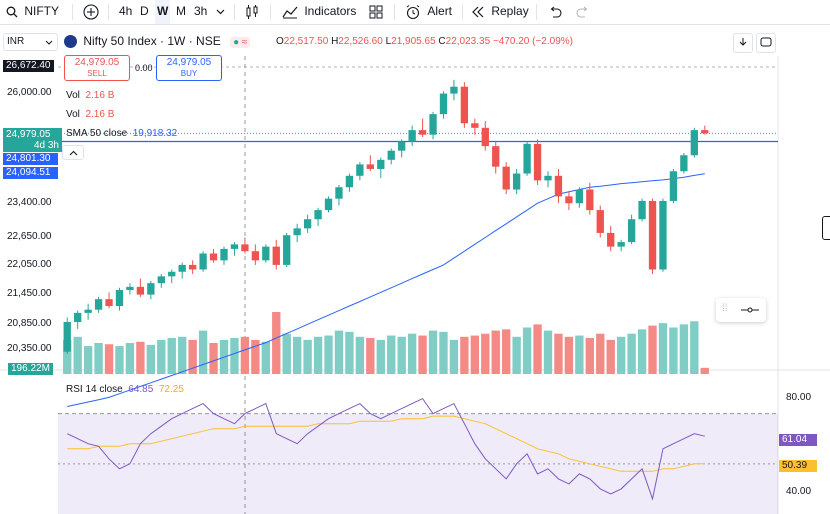 The image size is (830, 514). What do you see at coordinates (28, 134) in the screenshot?
I see `last-price: 24,979.05` at bounding box center [28, 134].